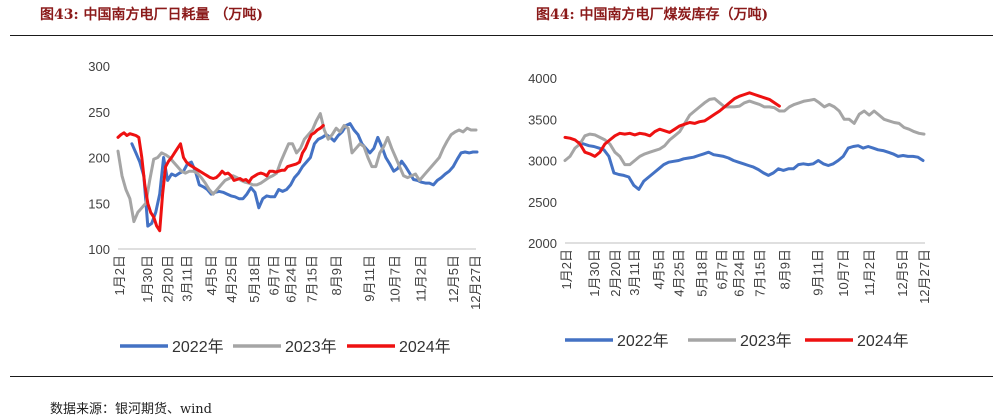 The width and height of the screenshot is (1001, 419). I want to click on y-tick-label: 100, so click(99, 249).